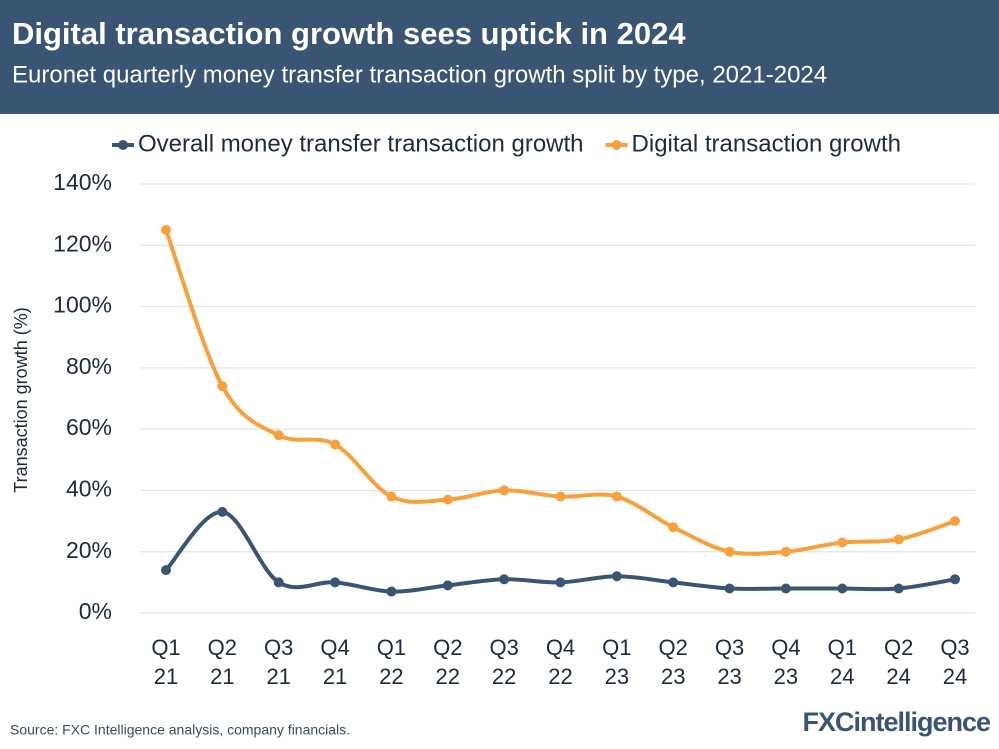 The image size is (999, 749). What do you see at coordinates (729, 662) in the screenshot?
I see `x-tick-label: Q3 23` at bounding box center [729, 662].